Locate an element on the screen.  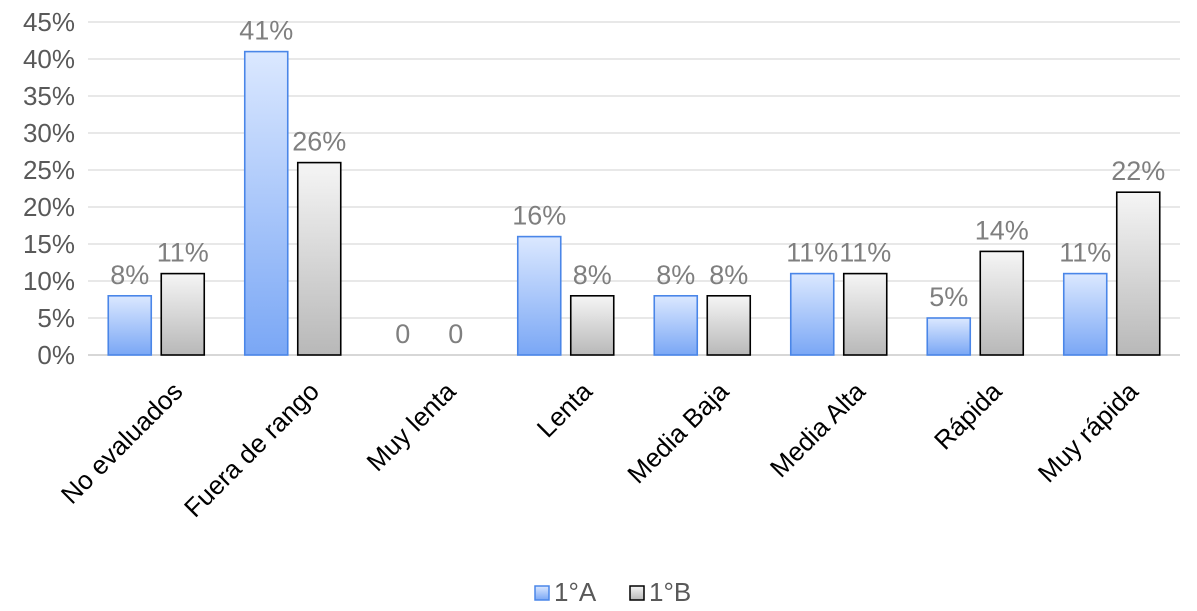
x-category-label: Fuera de rango is located at coordinates (251, 449).